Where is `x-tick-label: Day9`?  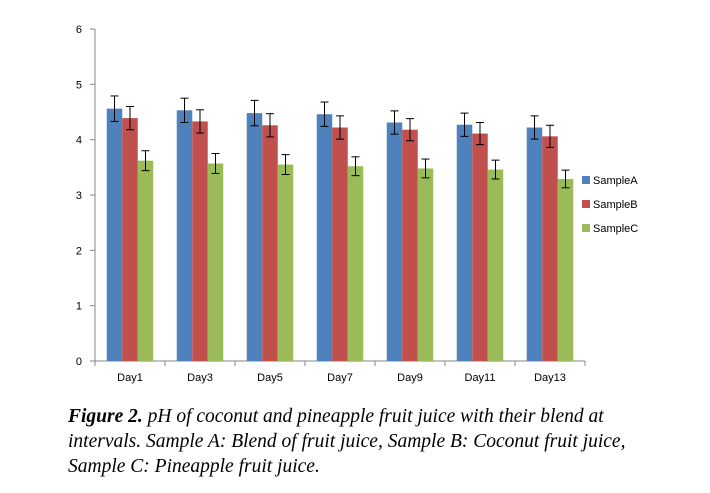 x-tick-label: Day9 is located at coordinates (410, 378).